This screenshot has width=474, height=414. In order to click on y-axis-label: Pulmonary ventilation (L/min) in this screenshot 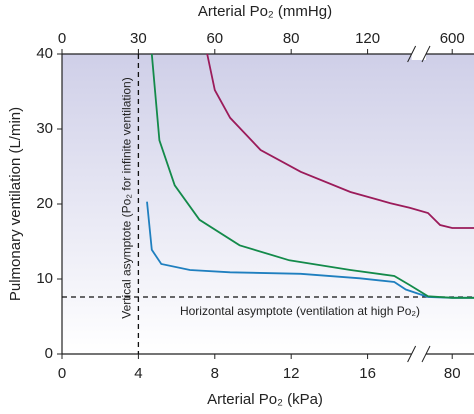, I will do `click(15, 204)`.